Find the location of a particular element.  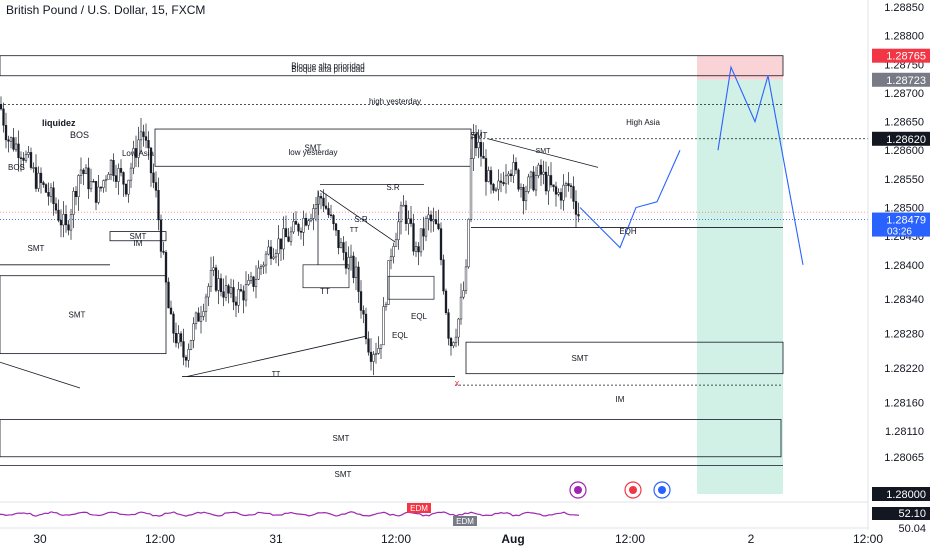

annotation-label: Low Asia is located at coordinates (138, 153).